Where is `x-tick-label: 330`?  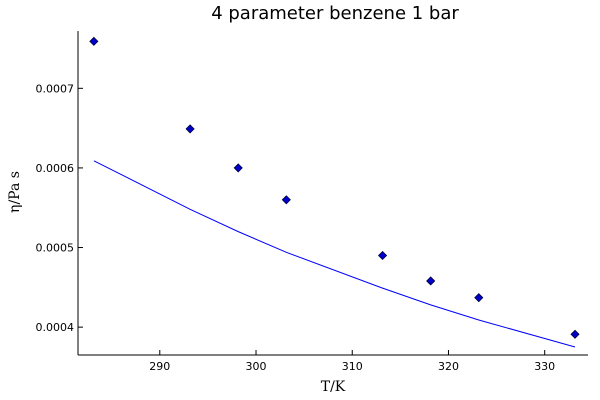 x-tick-label: 330 is located at coordinates (544, 366).